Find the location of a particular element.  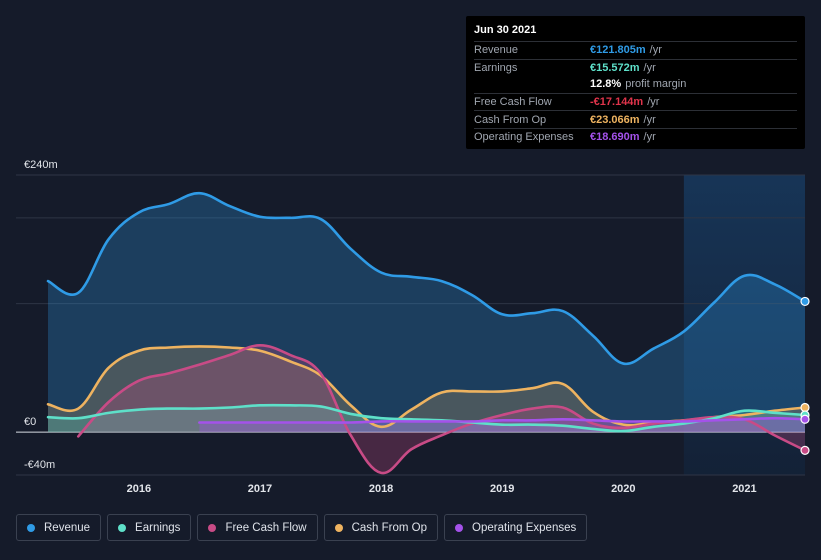

y-tick-label: €240m is located at coordinates (41, 165).